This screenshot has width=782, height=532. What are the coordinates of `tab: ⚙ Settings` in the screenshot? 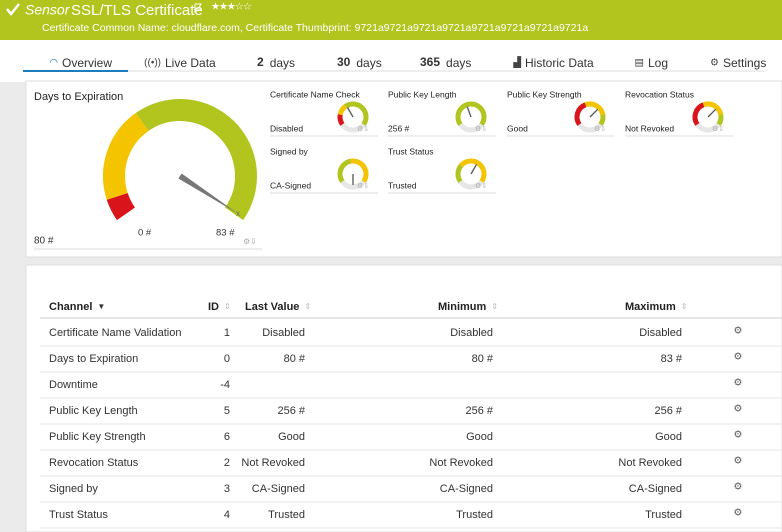 It's located at (738, 63).